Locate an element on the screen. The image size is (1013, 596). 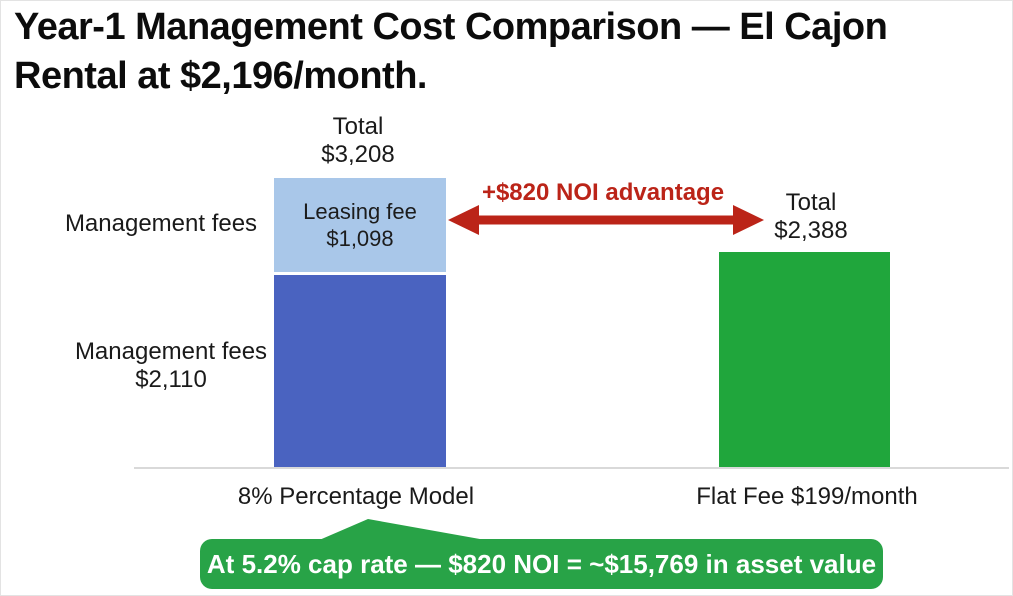
double-arrow-icon is located at coordinates (606, 220).